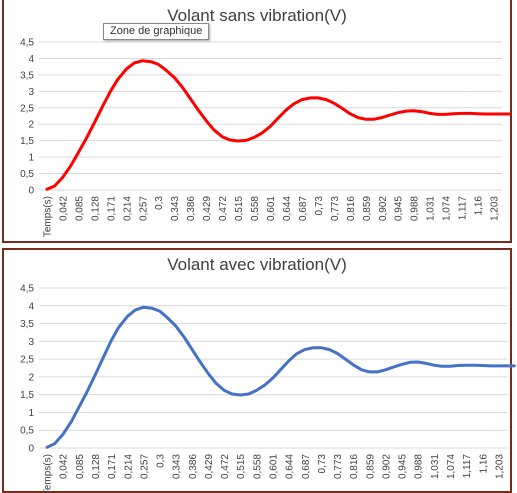  What do you see at coordinates (257, 15) in the screenshot?
I see `chart-title: Volant sans vibration(V)` at bounding box center [257, 15].